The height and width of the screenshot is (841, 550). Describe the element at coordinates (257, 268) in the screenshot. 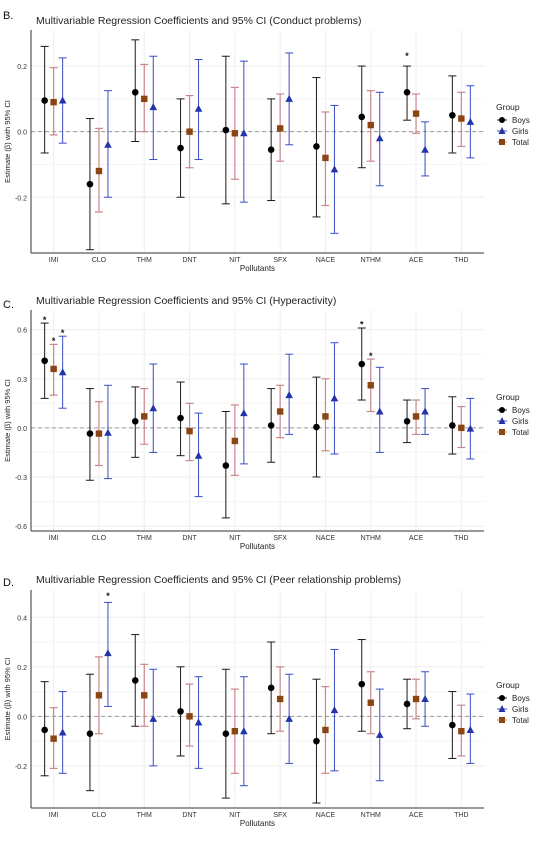

I see `x-axis-label: Pollutants` at that location.